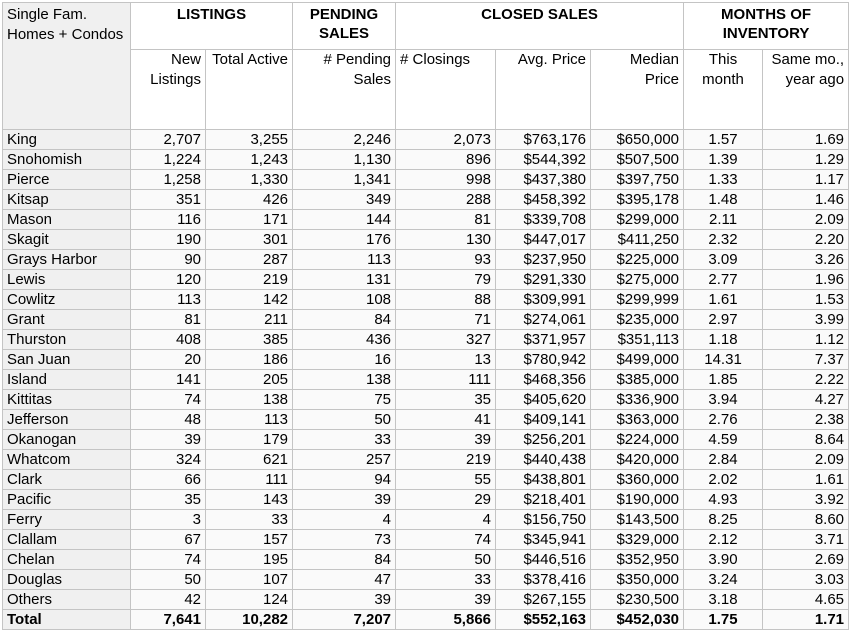  Describe the element at coordinates (446, 179) in the screenshot. I see `cell: 998` at that location.